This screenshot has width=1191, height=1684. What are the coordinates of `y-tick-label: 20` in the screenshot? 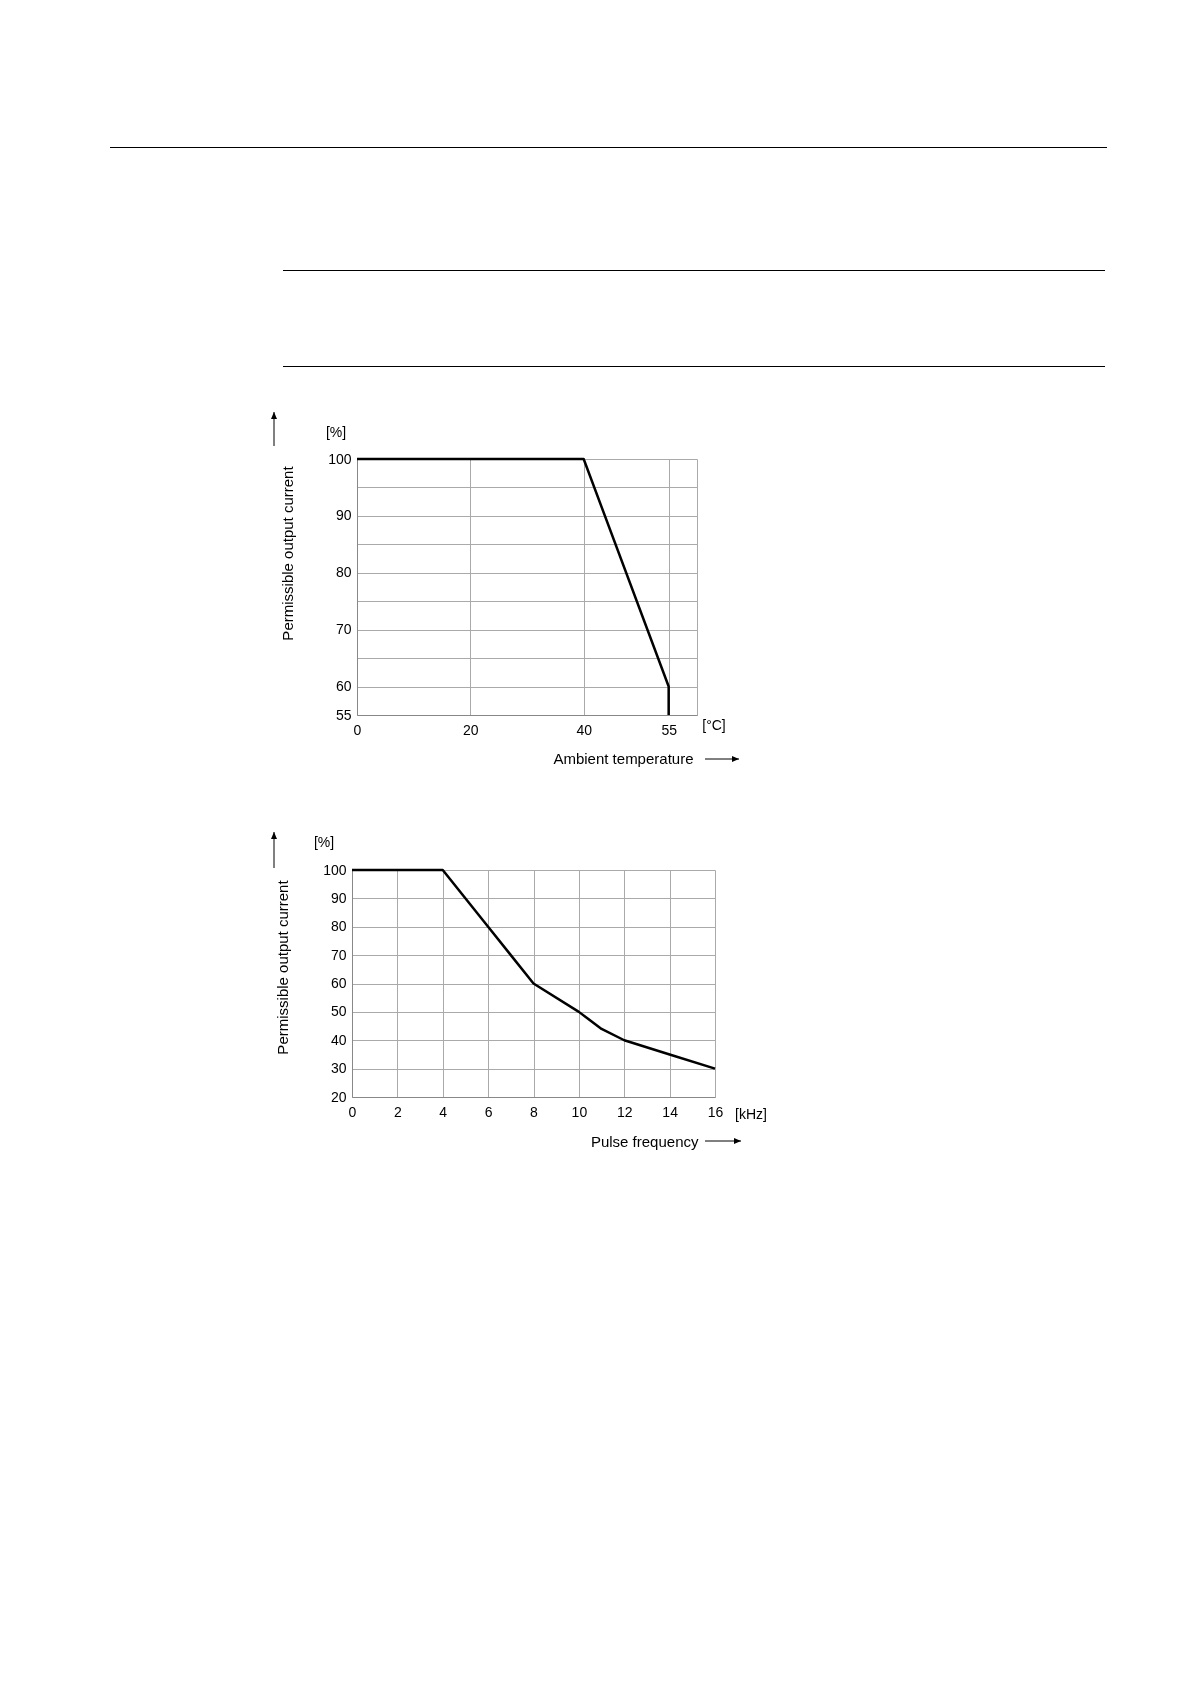 It's located at (338, 1096).